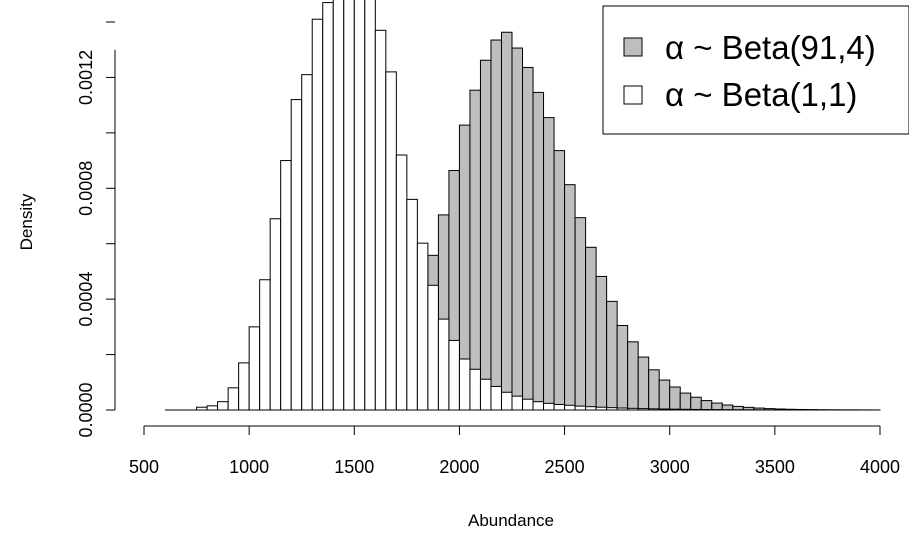  What do you see at coordinates (511, 520) in the screenshot?
I see `x-axis-title: Abundance` at bounding box center [511, 520].